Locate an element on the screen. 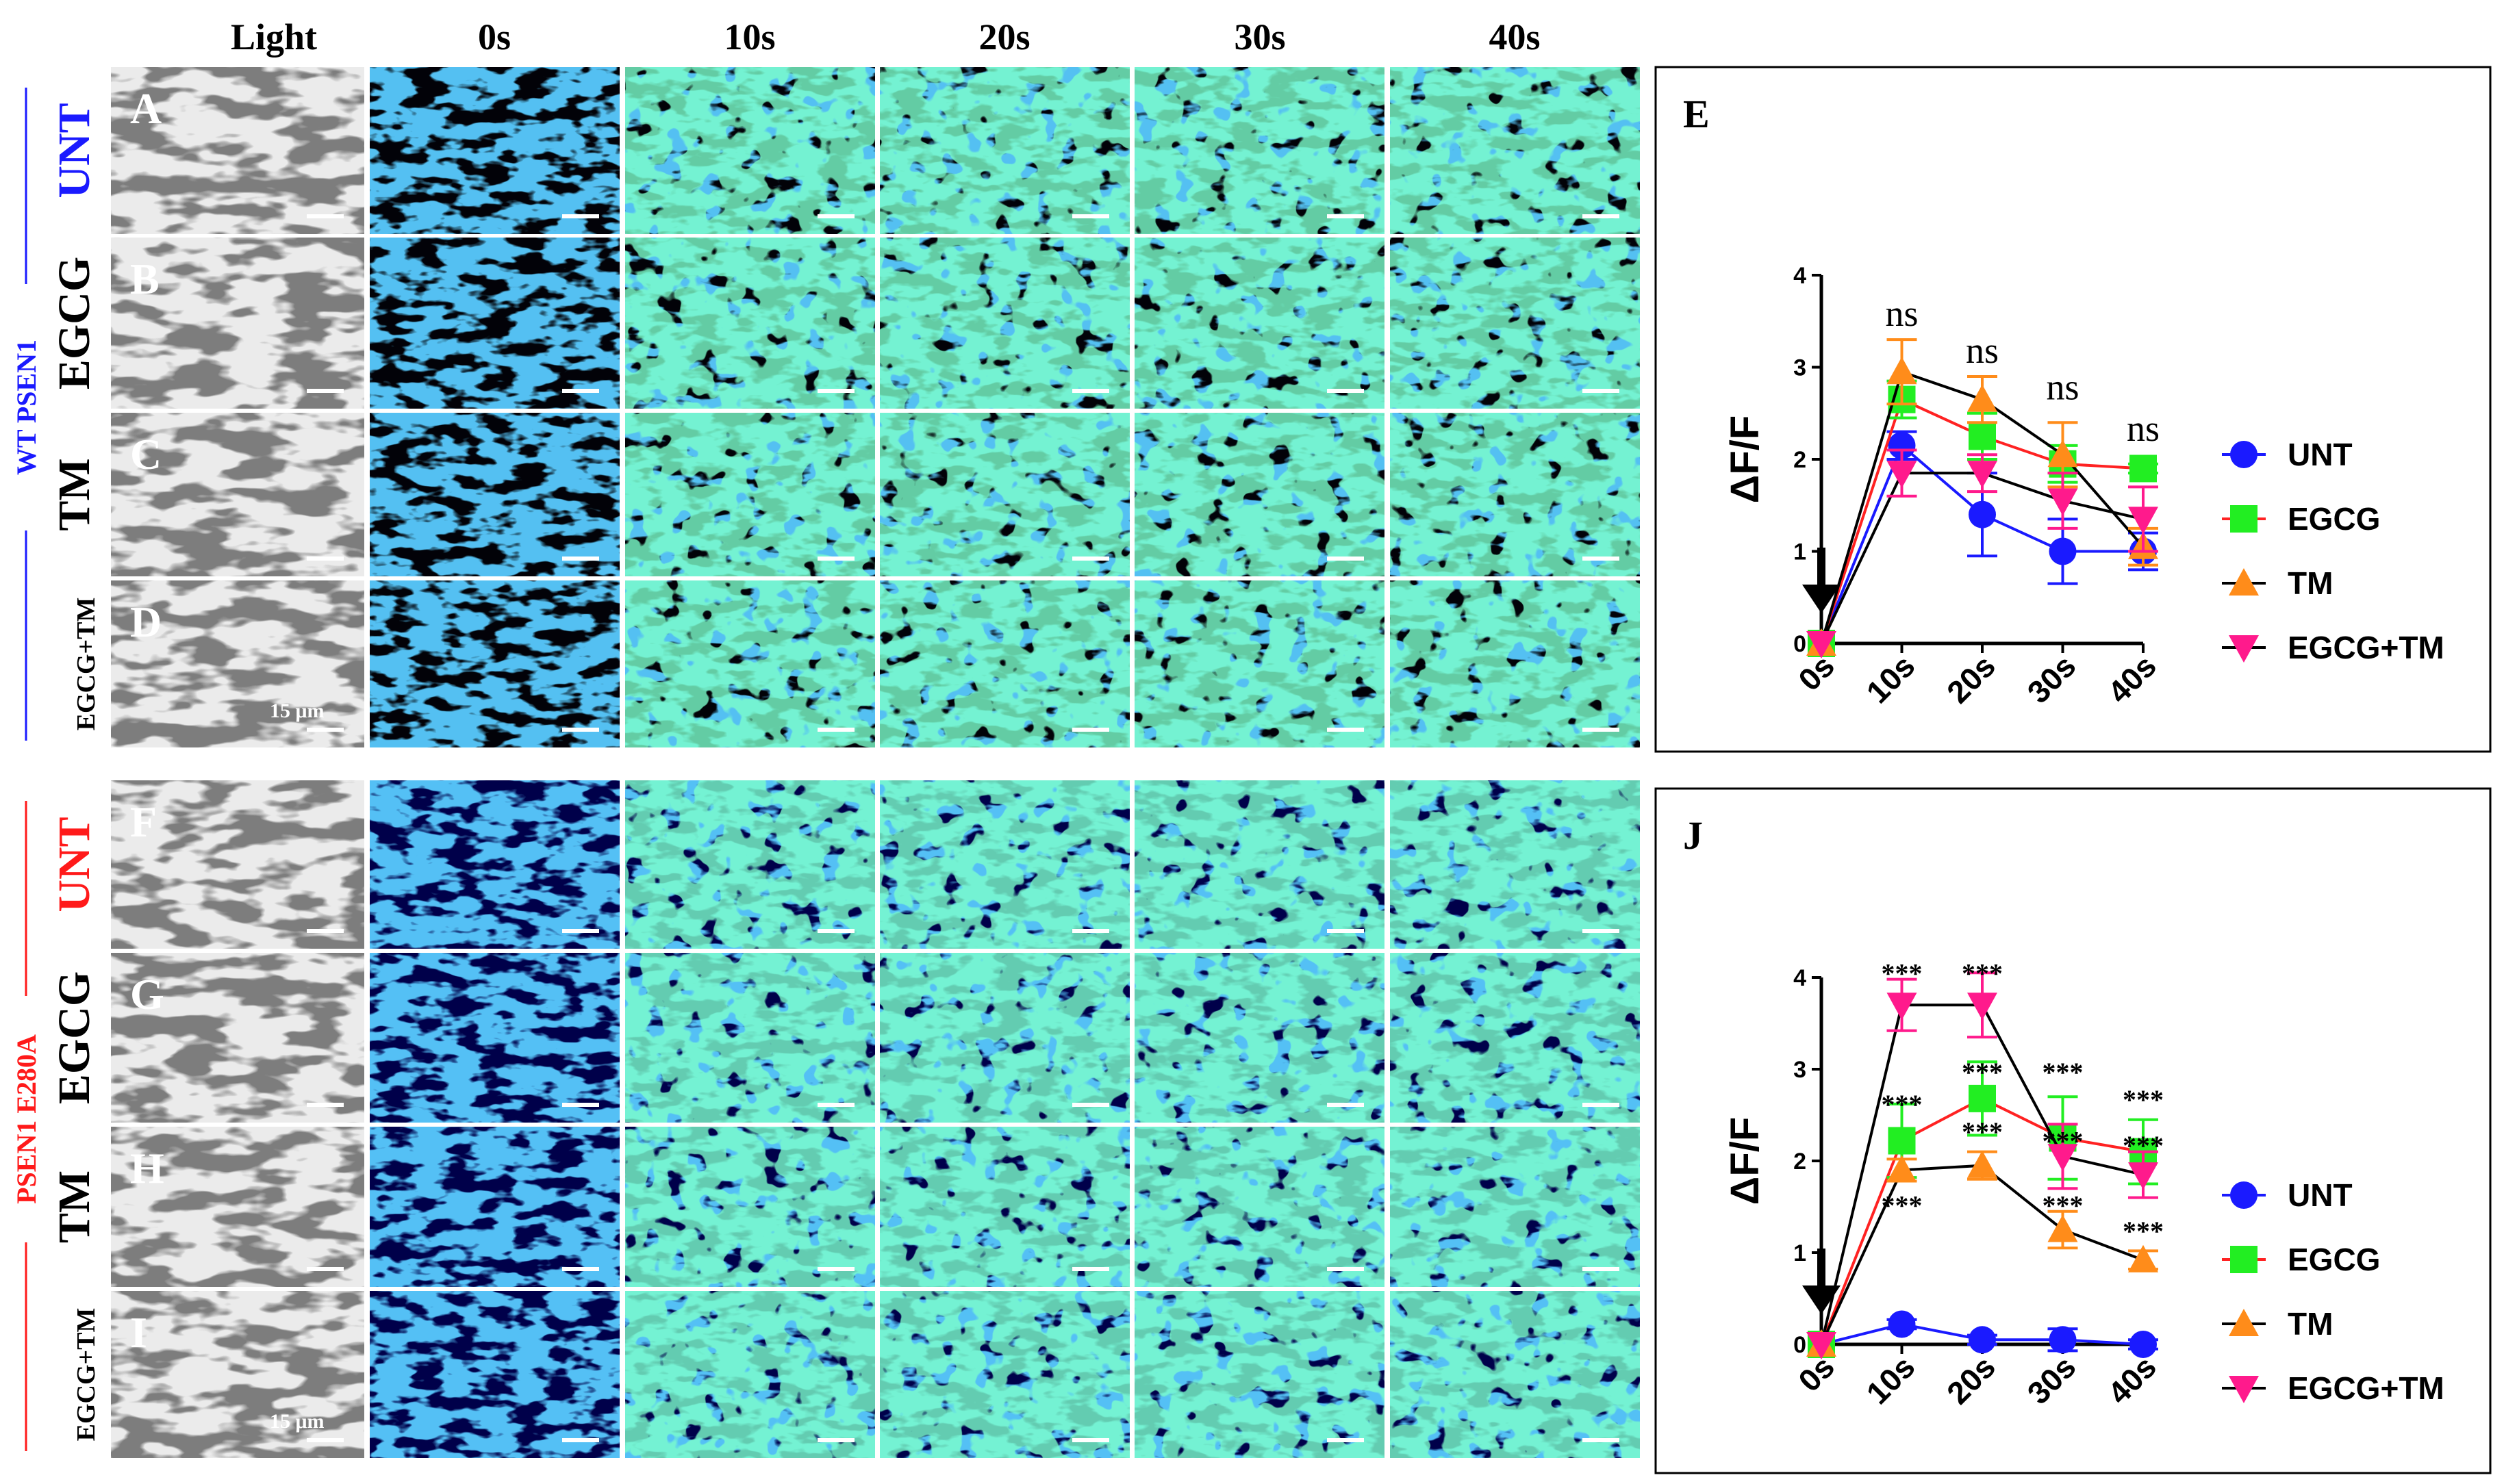 This screenshot has height=1484, width=2504. light-micrograph: I 15 μm is located at coordinates (237, 1374).